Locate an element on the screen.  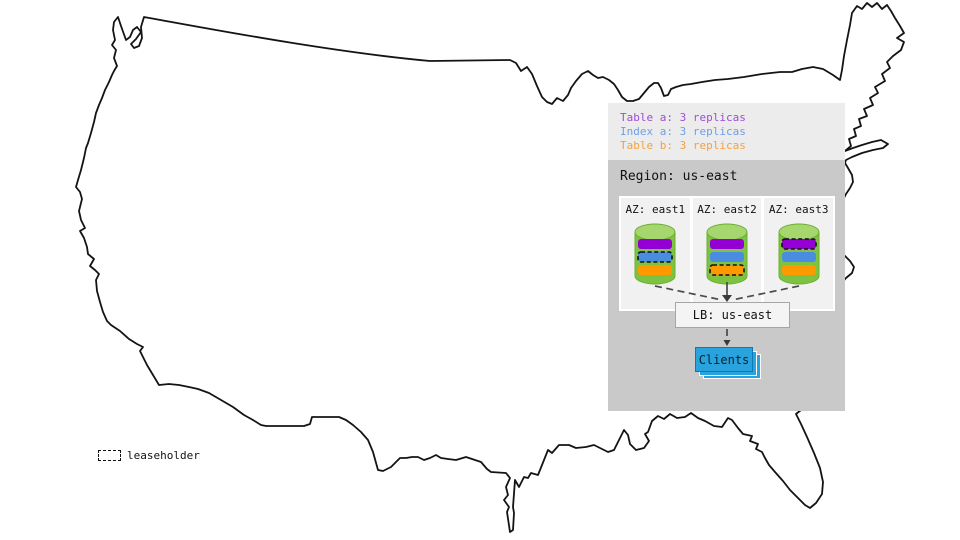
az-cell-east1: AZ: east1 is located at coordinates (655, 253).